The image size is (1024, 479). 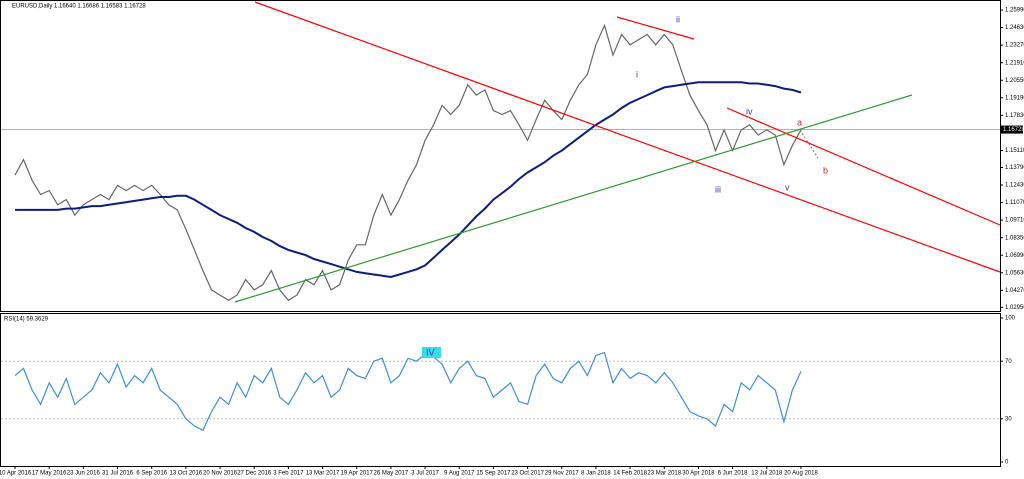 I want to click on x-tick-label: 15 Sep 2017, so click(x=493, y=474).